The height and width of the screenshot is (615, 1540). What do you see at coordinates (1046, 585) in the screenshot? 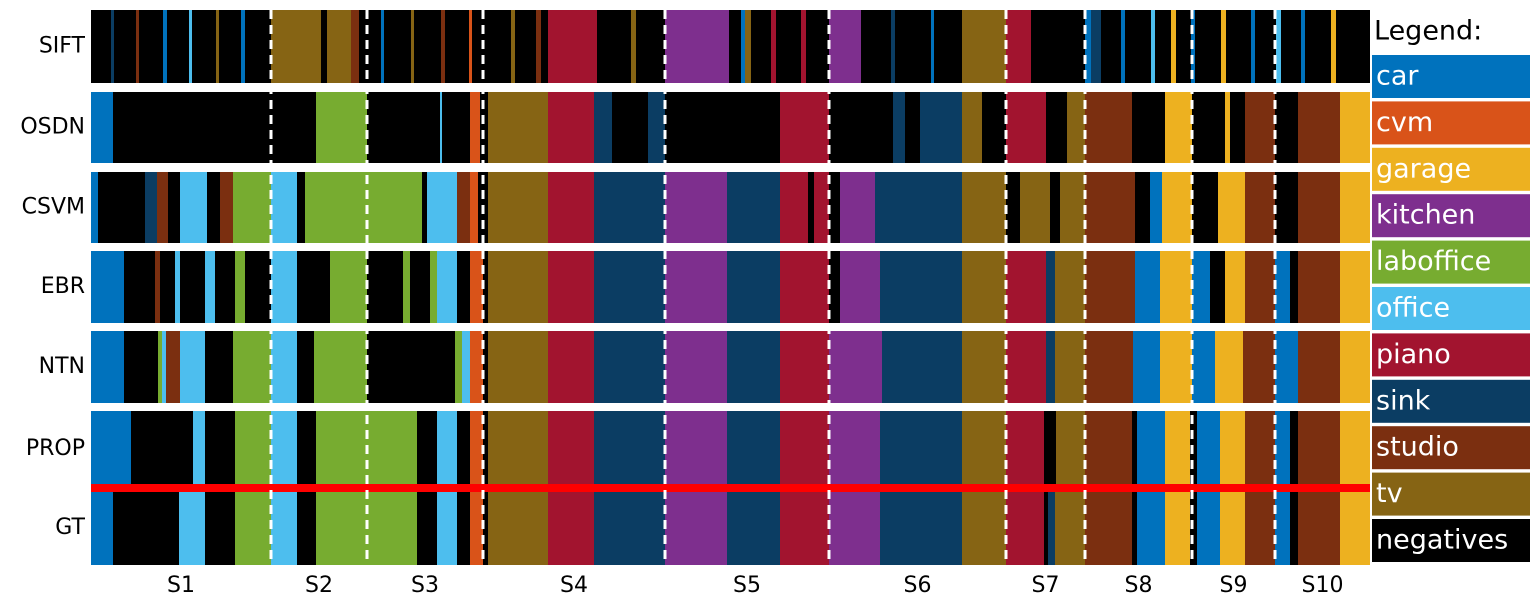
I see `session-label: S7` at bounding box center [1046, 585].